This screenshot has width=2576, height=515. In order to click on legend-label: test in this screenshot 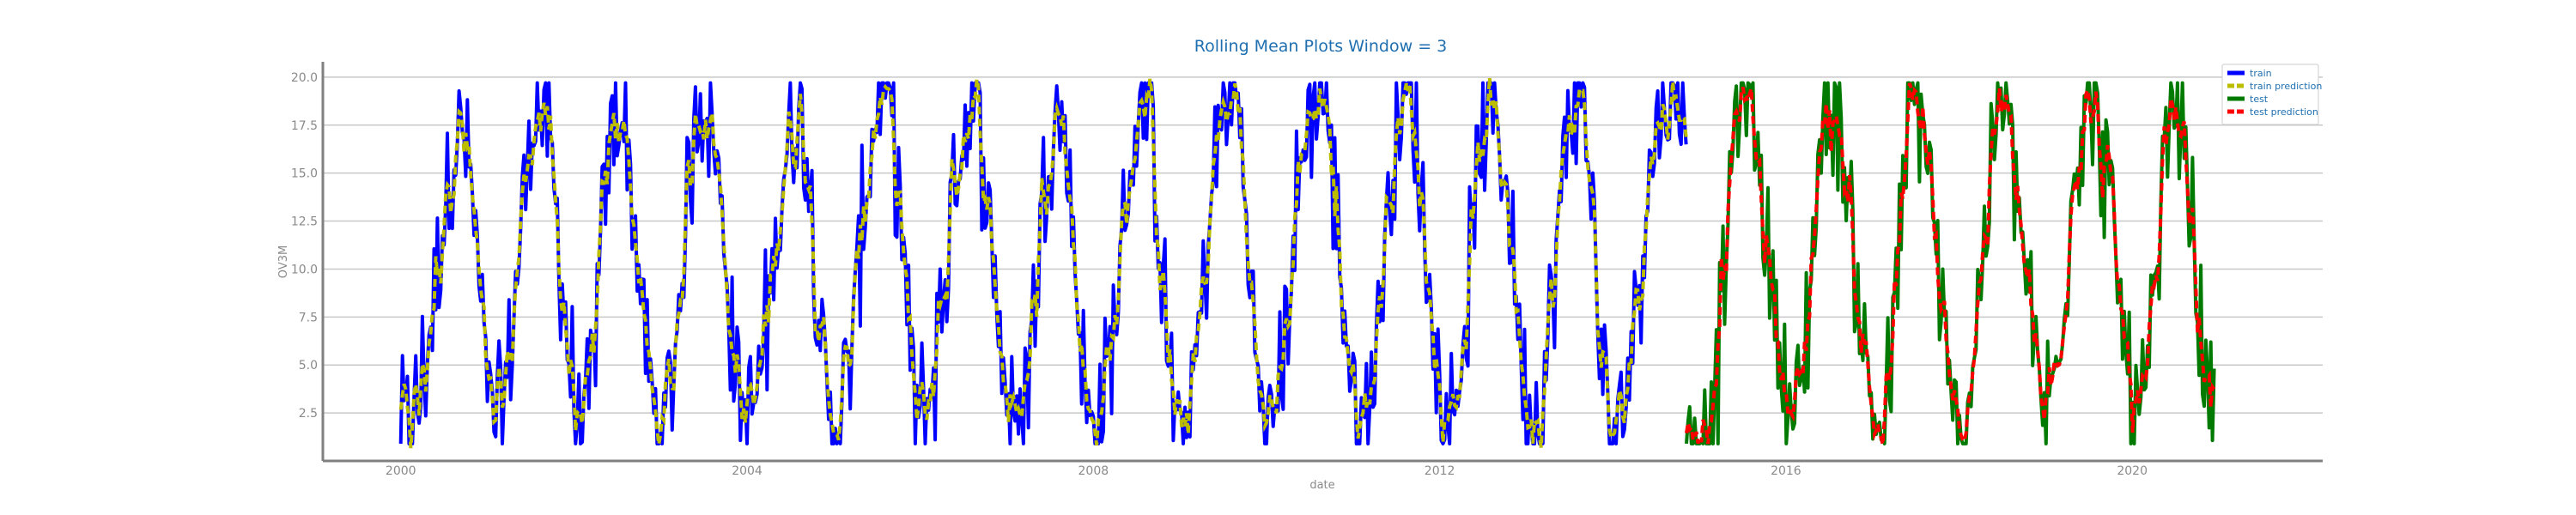, I will do `click(2259, 99)`.